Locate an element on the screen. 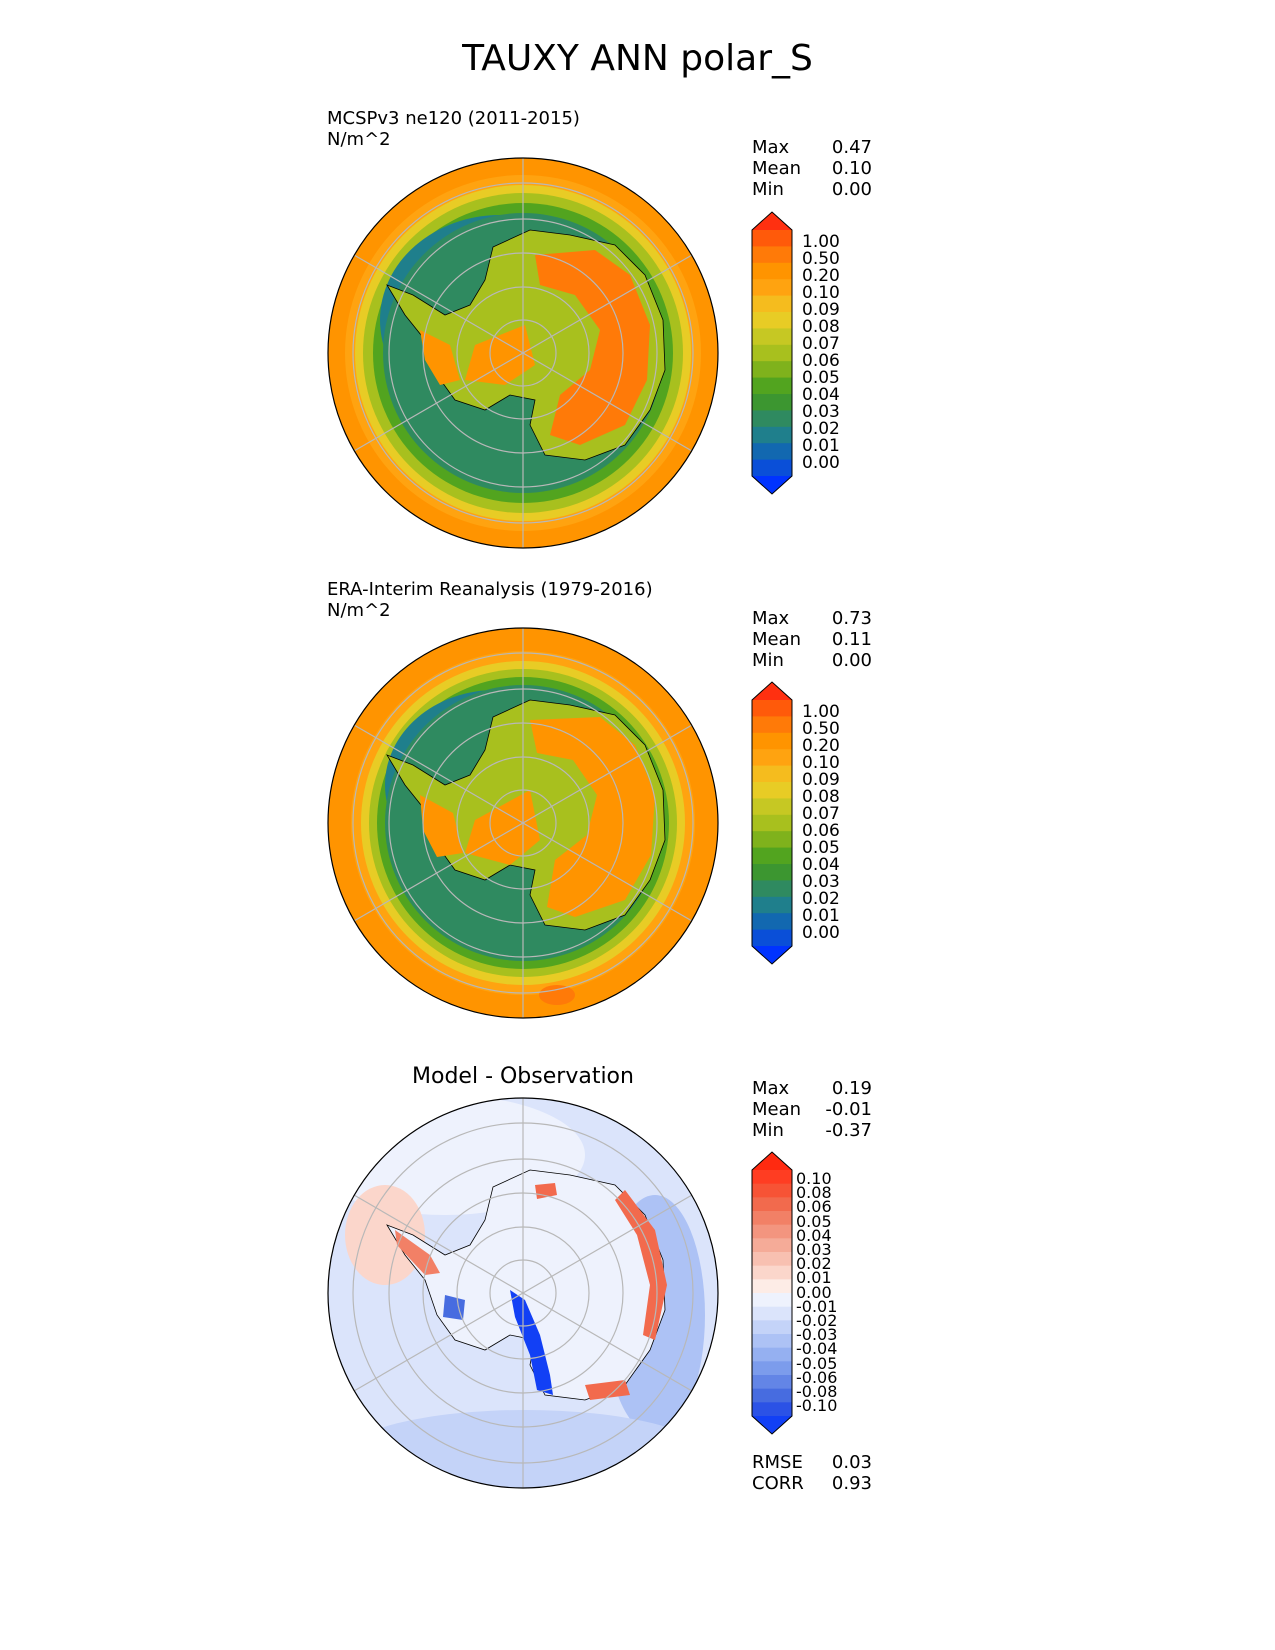 This screenshot has width=1275, height=1650. panel2-stats: Max 0.73 Mean 0.11 Min 0.00 is located at coordinates (812, 641).